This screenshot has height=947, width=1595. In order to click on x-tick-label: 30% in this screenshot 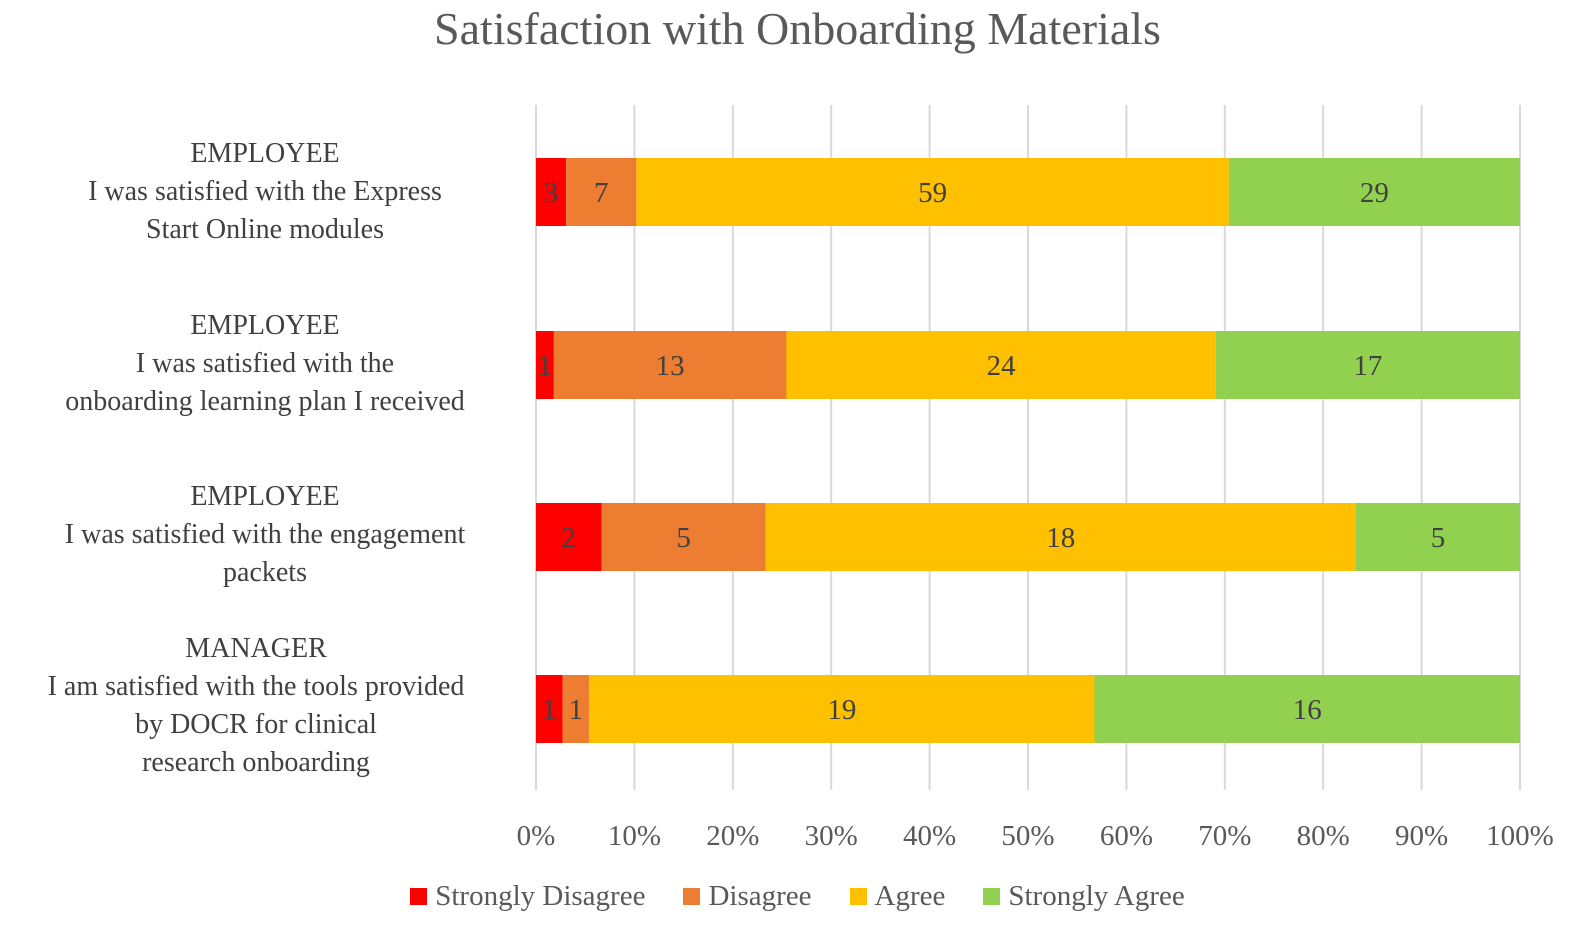, I will do `click(831, 836)`.